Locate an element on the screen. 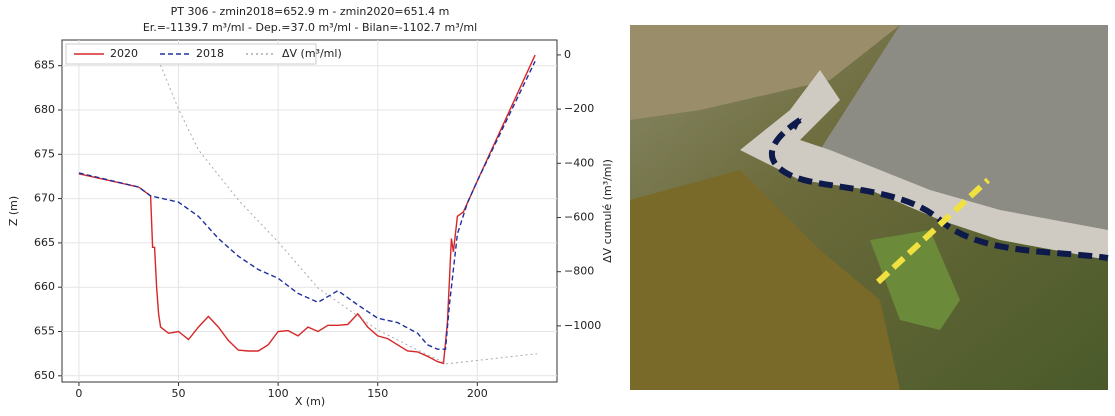  flow-path is located at coordinates (938, 189).